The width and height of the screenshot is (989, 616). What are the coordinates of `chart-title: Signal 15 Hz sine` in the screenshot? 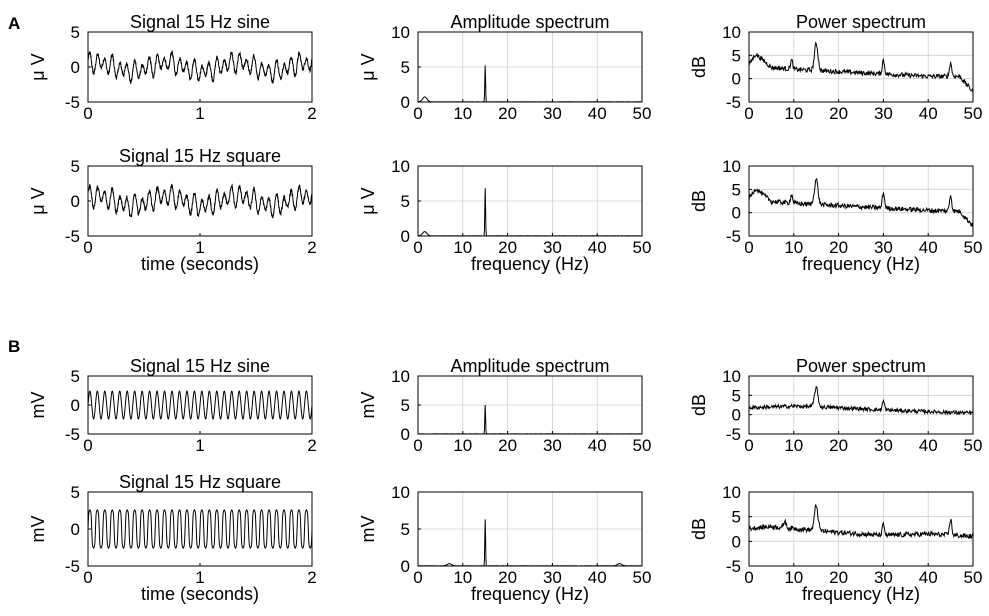 It's located at (200, 366).